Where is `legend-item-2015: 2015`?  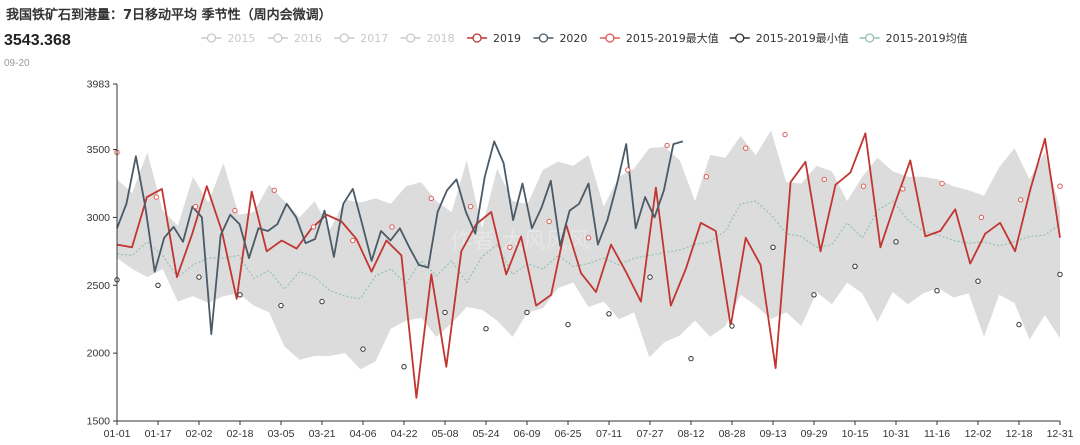
legend-item-2015: 2015 is located at coordinates (228, 38).